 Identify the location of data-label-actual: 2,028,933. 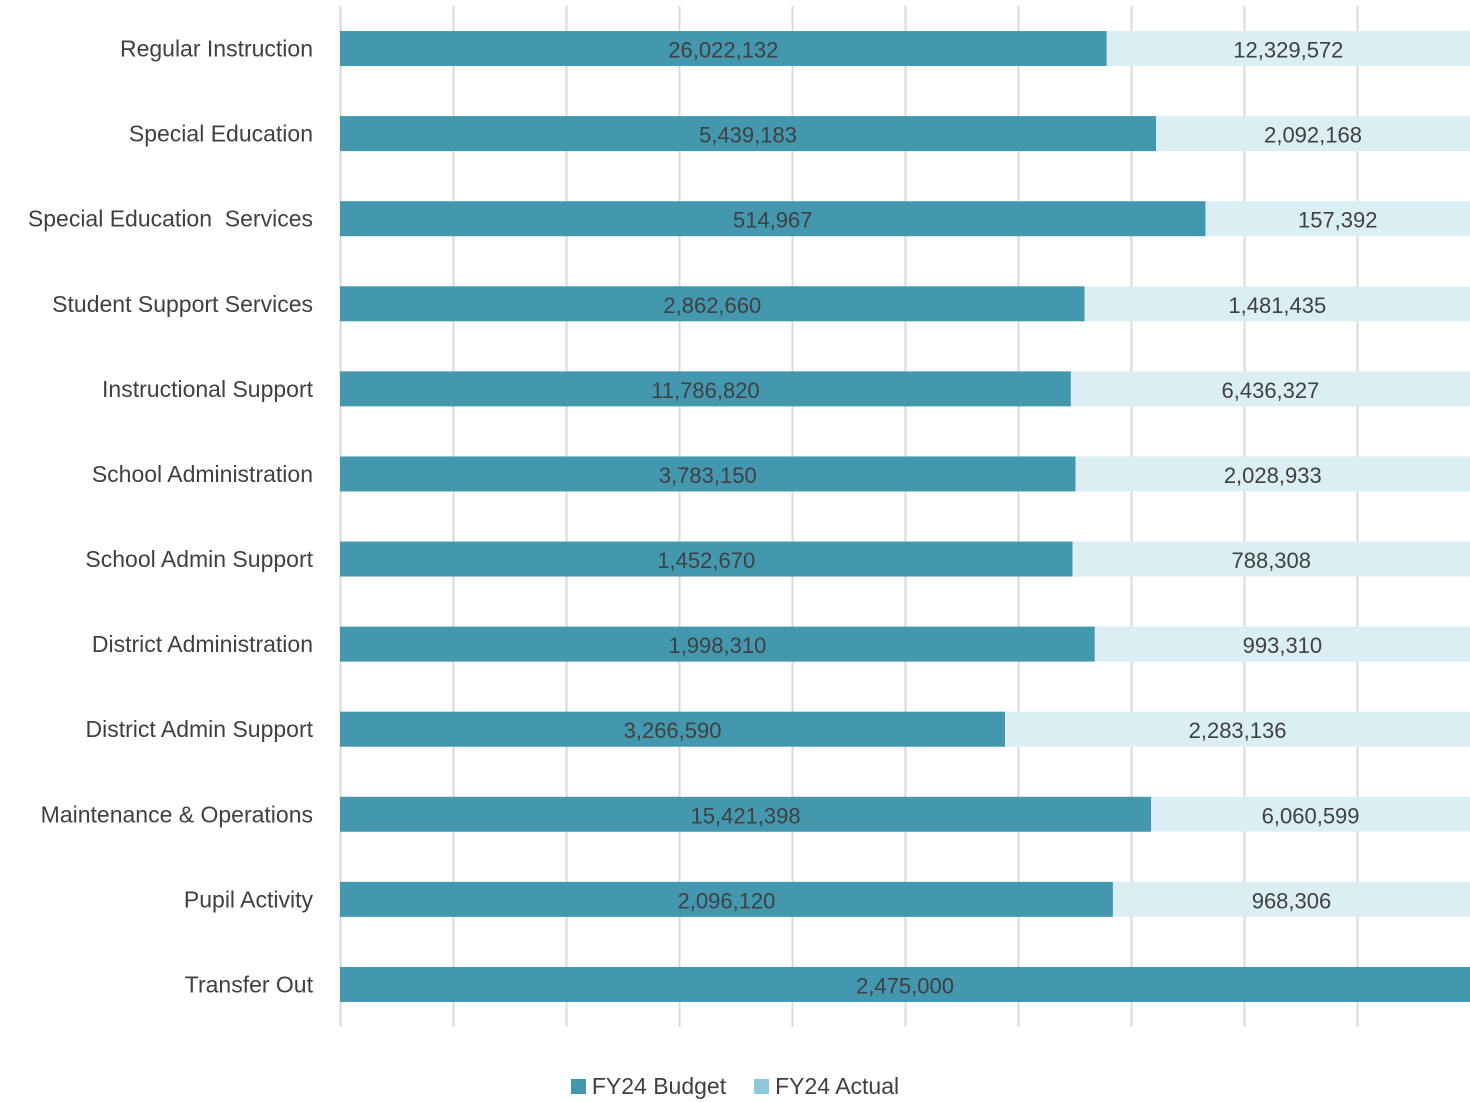
(1273, 475).